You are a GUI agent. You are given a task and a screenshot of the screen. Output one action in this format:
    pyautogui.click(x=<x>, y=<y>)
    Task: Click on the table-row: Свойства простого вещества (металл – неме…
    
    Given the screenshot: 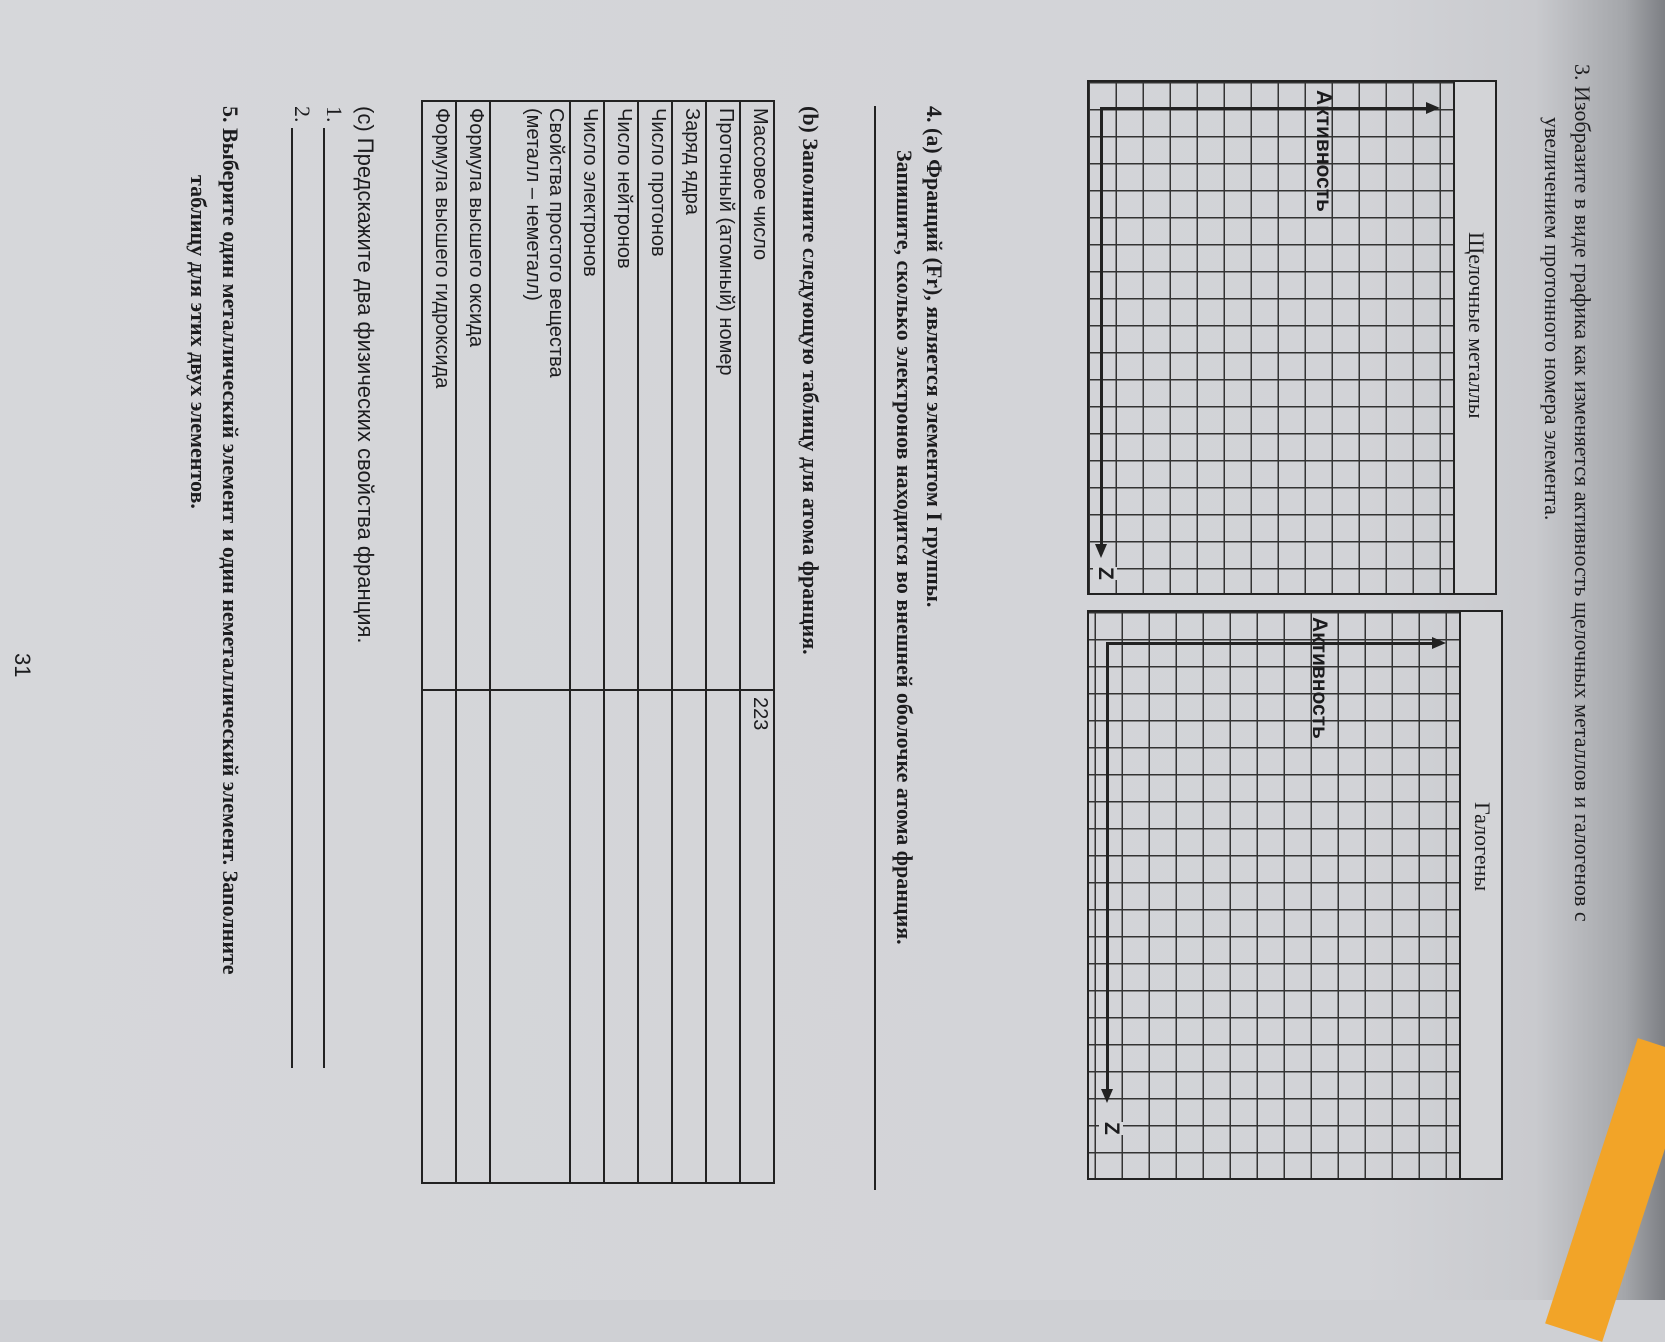 What is the action you would take?
    pyautogui.click(x=530, y=642)
    